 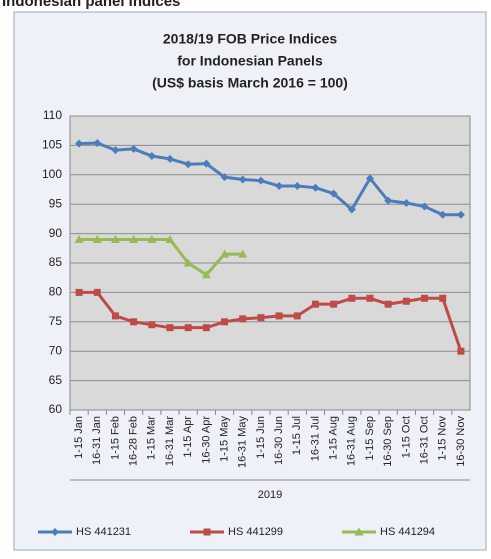 What do you see at coordinates (56, 409) in the screenshot?
I see `y-tick-label: 60` at bounding box center [56, 409].